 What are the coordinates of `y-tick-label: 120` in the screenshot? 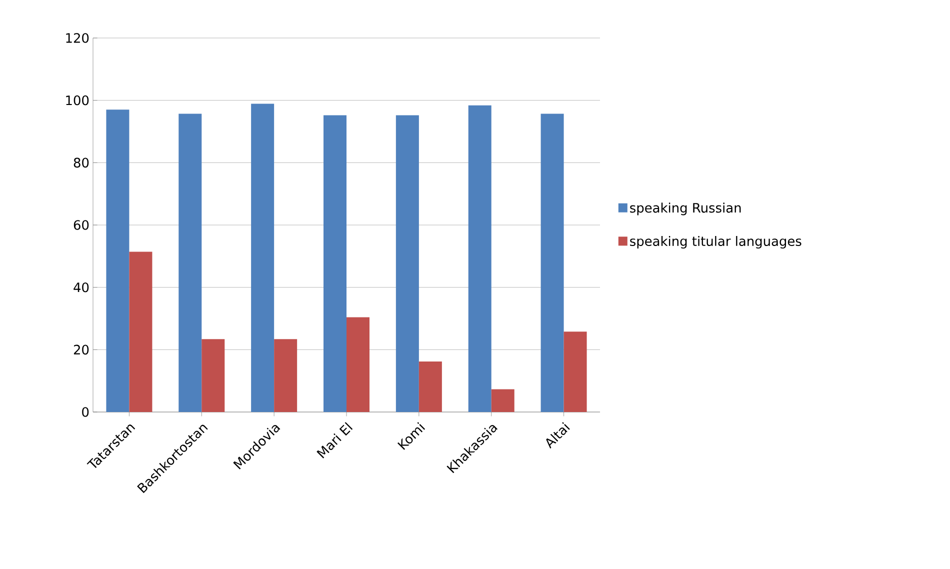 It's located at (77, 38).